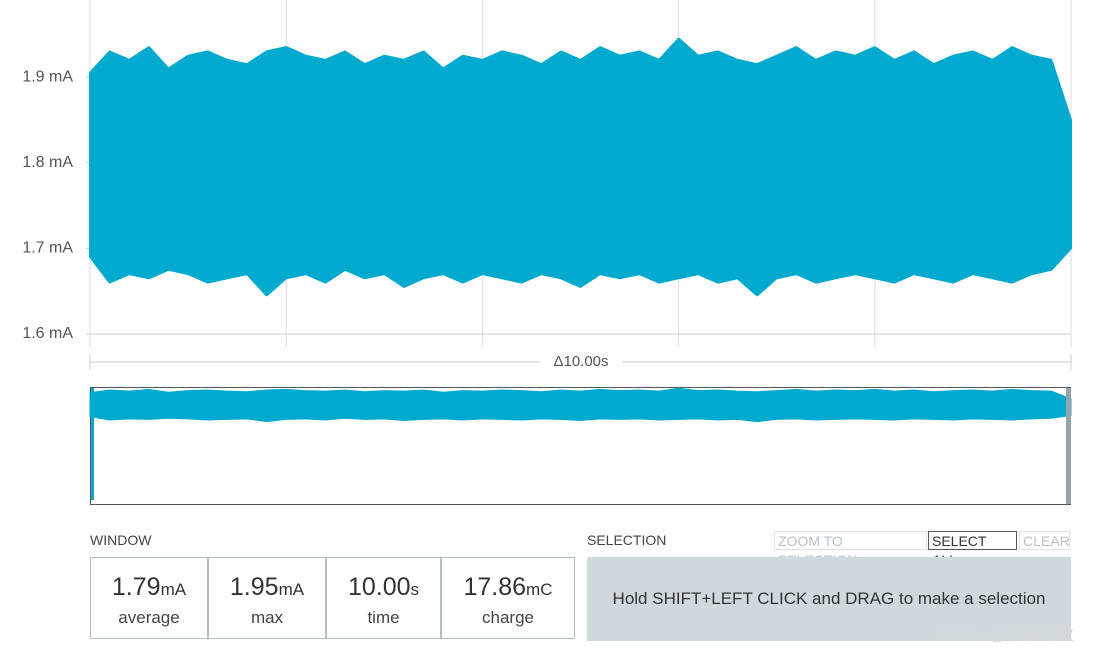 This screenshot has width=1111, height=651. I want to click on stat-card: 10.00s time, so click(383, 598).